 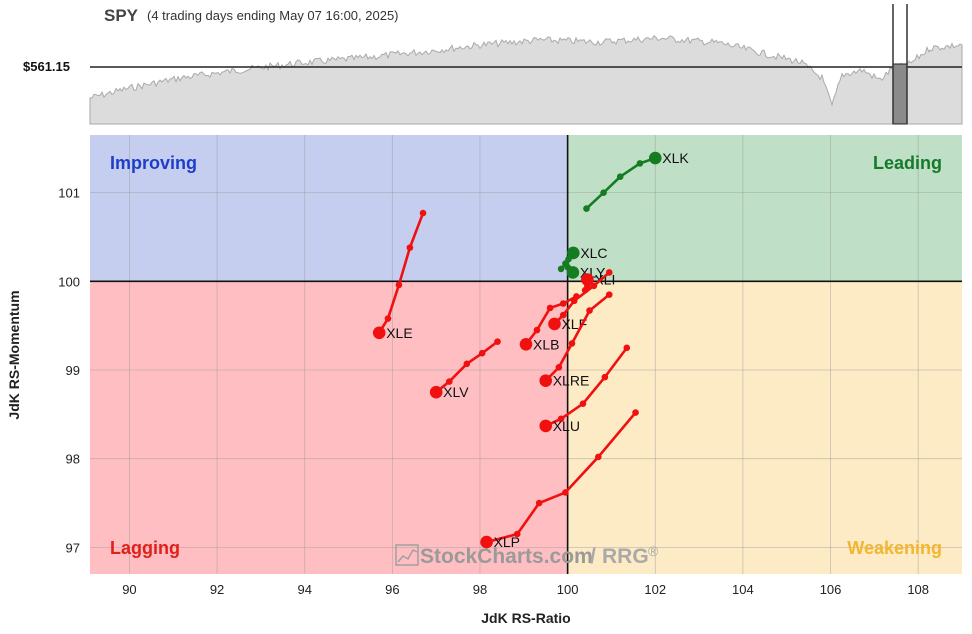 What do you see at coordinates (593, 253) in the screenshot?
I see `tail-label: XLC` at bounding box center [593, 253].